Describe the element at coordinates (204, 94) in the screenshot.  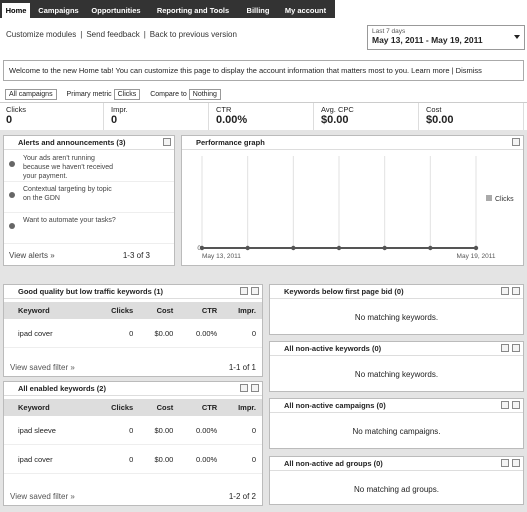
I see `compare-select: Nothing` at that location.